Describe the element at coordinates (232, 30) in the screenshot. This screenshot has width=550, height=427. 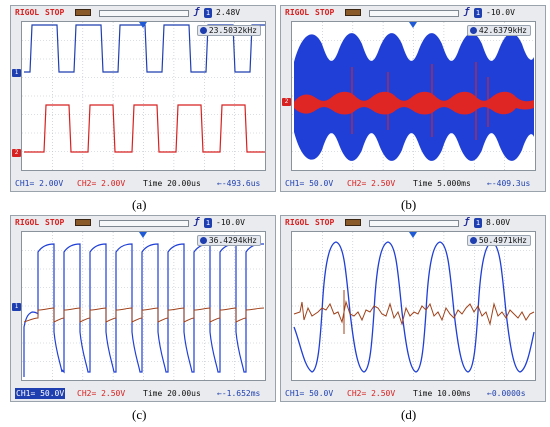
I see `frequency-value: 23.5032kHz` at that location.